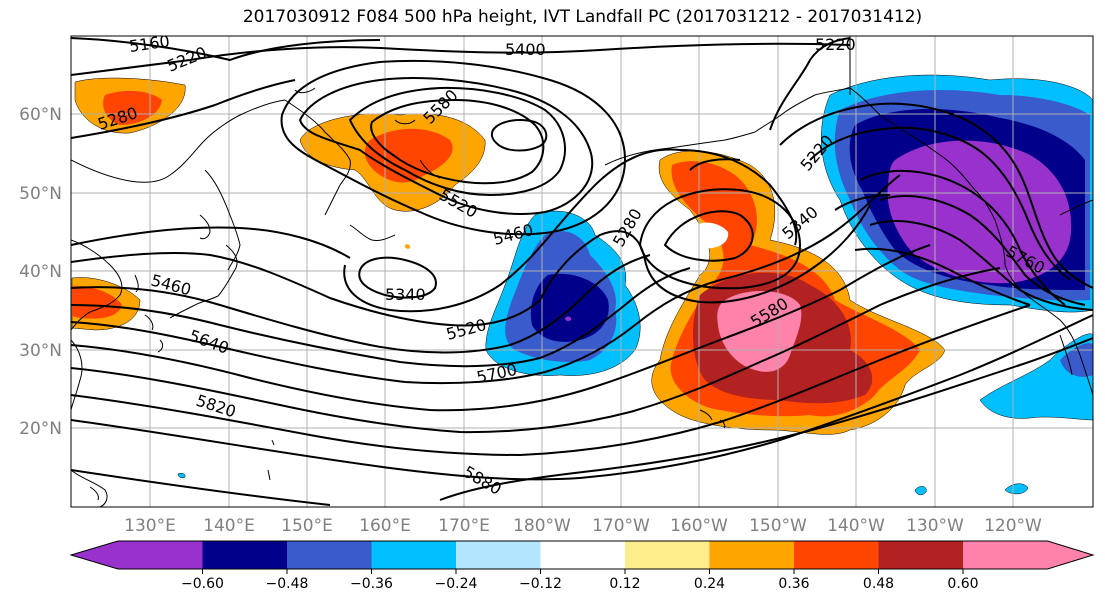 Image resolution: width=1105 pixels, height=601 pixels. I want to click on colorbar-tick-label: −0.48, so click(287, 584).